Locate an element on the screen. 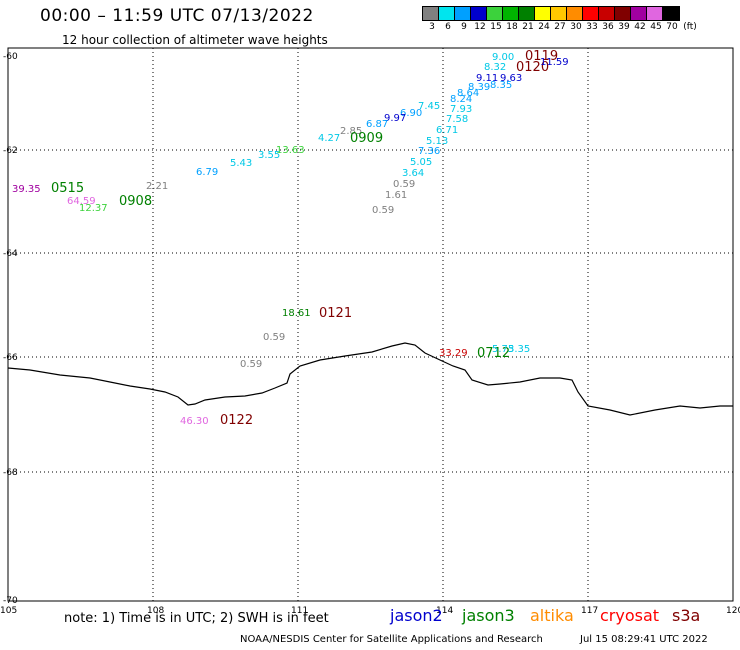 The height and width of the screenshot is (650, 740). wave-height-label: 1.61 is located at coordinates (396, 195).